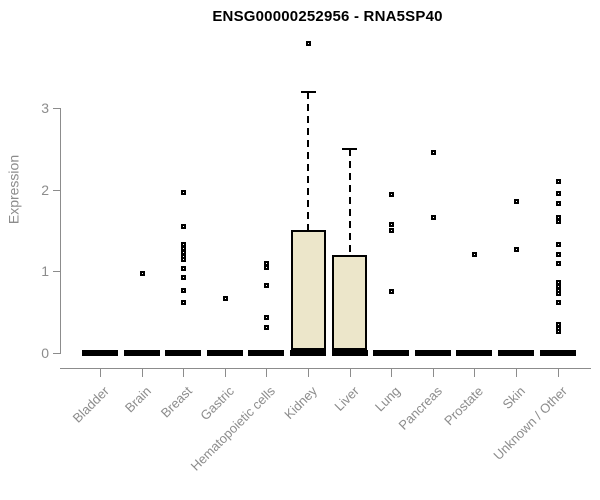  What do you see at coordinates (45, 353) in the screenshot?
I see `y-tick-label: 0` at bounding box center [45, 353].